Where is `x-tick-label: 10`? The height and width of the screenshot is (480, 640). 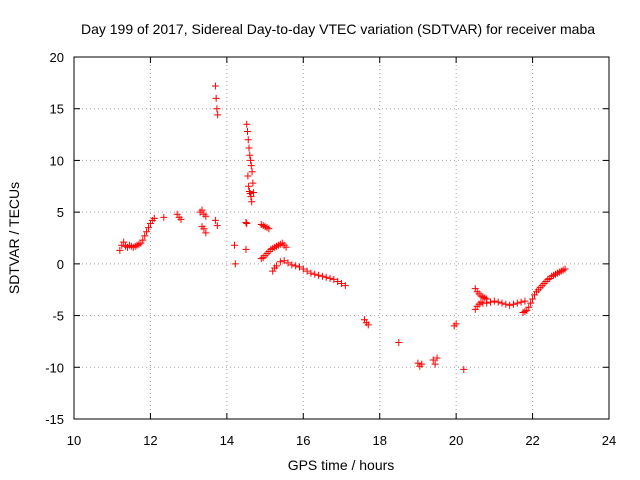 x-tick-label: 10 is located at coordinates (74, 440).